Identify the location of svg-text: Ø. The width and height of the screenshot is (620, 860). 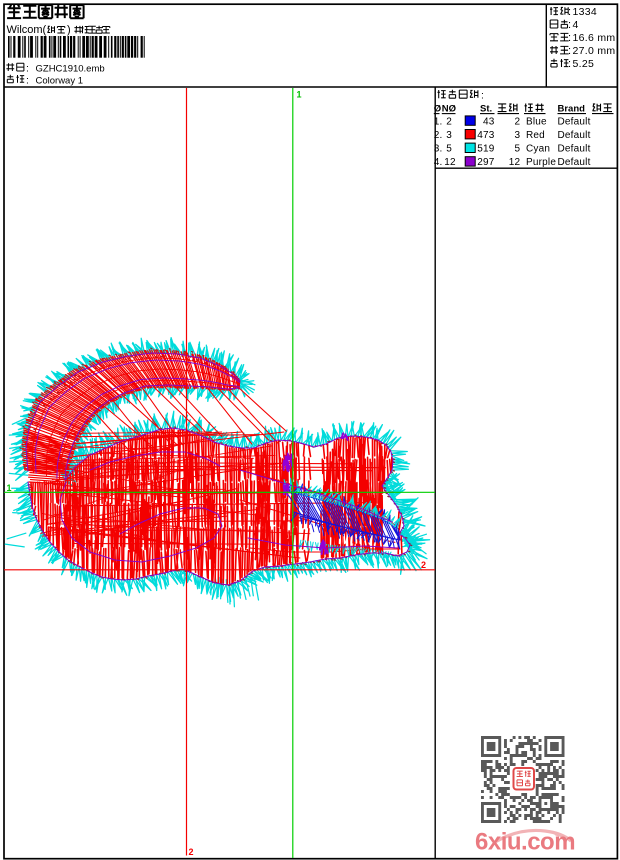
(437, 109).